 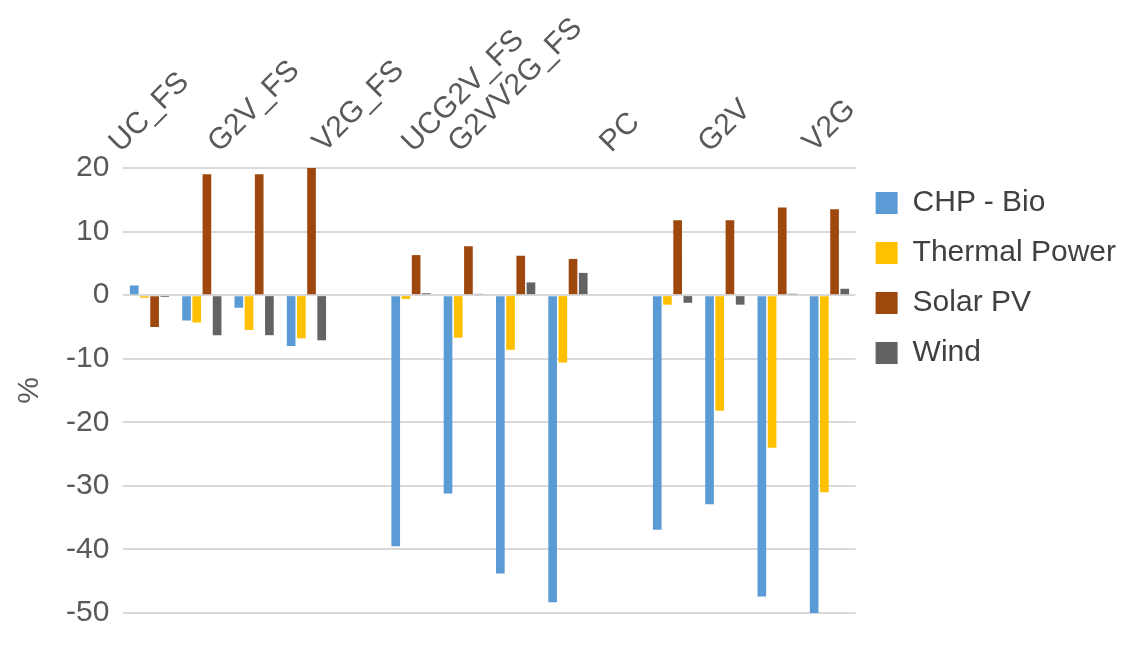 I want to click on y-tick-label: 10, so click(x=92, y=229).